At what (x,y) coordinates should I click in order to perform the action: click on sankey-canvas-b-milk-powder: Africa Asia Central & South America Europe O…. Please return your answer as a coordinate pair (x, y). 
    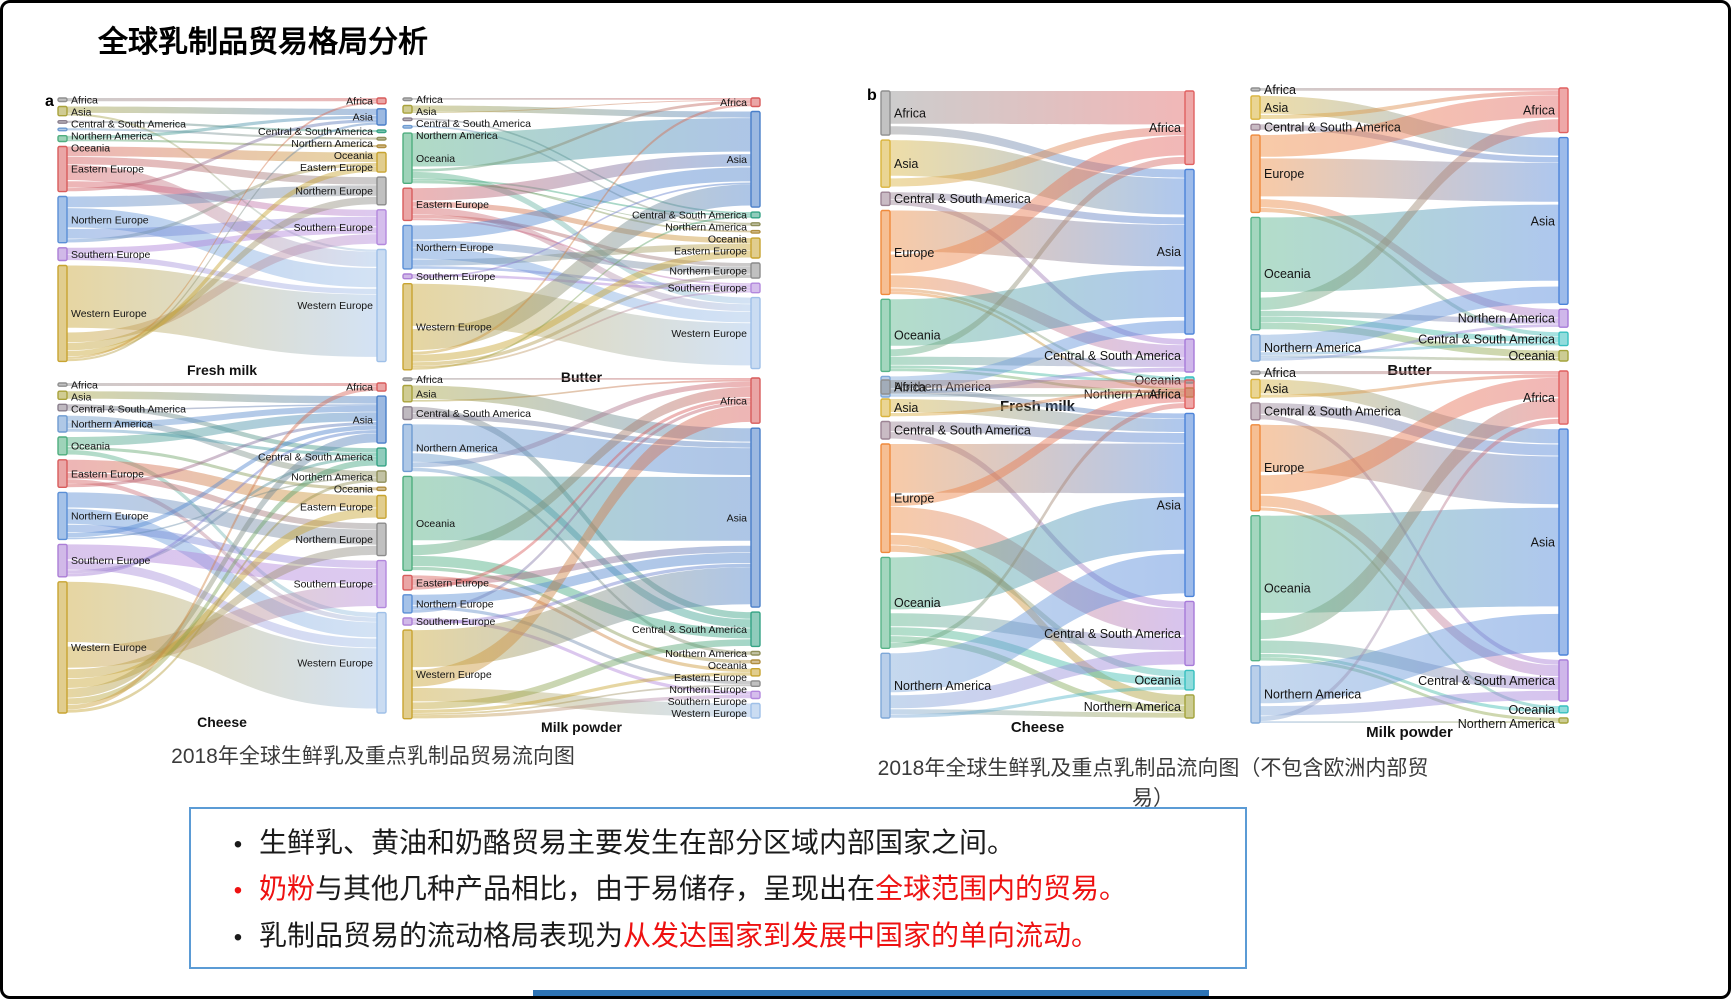
    Looking at the image, I should click on (1409, 548).